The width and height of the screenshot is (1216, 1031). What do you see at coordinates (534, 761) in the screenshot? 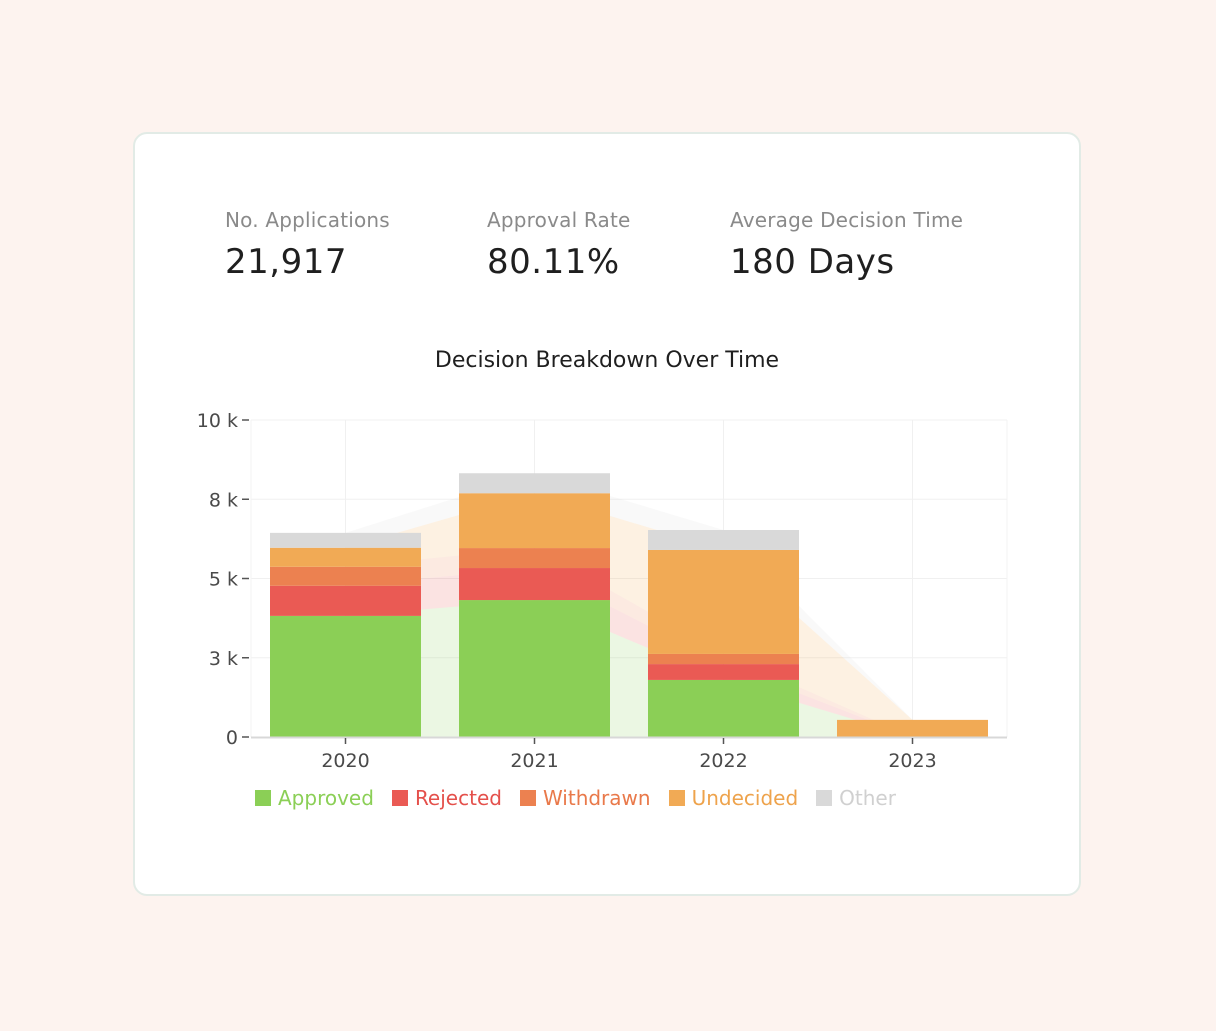
I see `x-tick-label: 2021` at bounding box center [534, 761].